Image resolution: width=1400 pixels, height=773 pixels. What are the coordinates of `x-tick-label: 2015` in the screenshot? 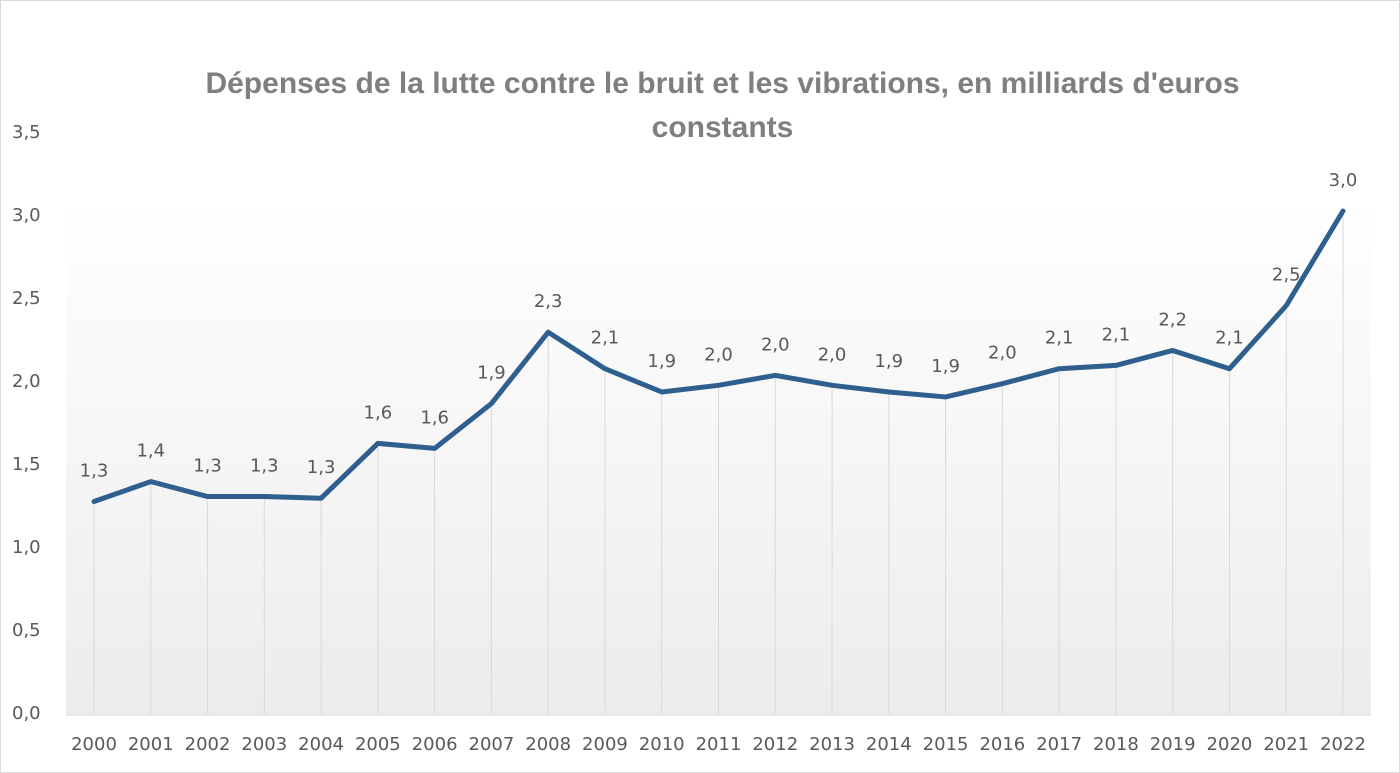 It's located at (946, 744).